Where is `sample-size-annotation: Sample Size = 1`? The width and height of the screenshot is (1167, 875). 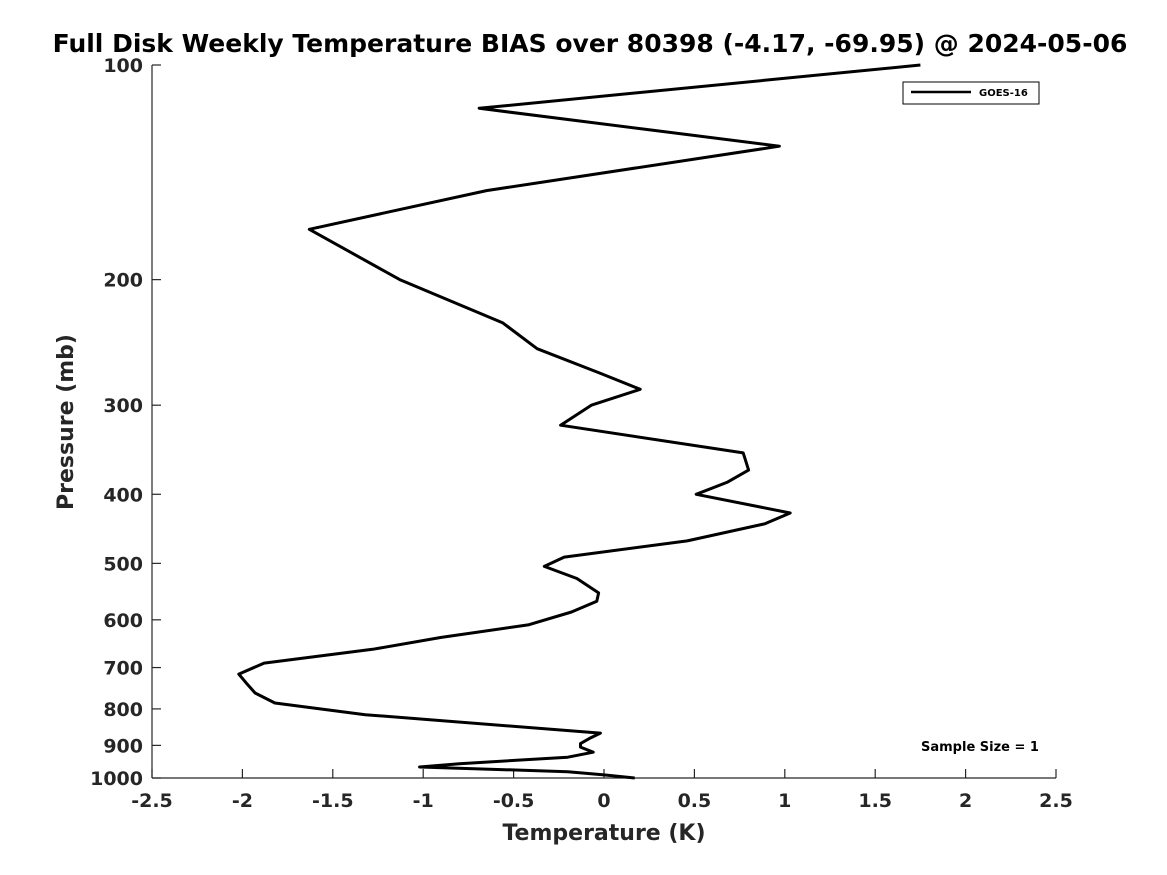 sample-size-annotation: Sample Size = 1 is located at coordinates (980, 747).